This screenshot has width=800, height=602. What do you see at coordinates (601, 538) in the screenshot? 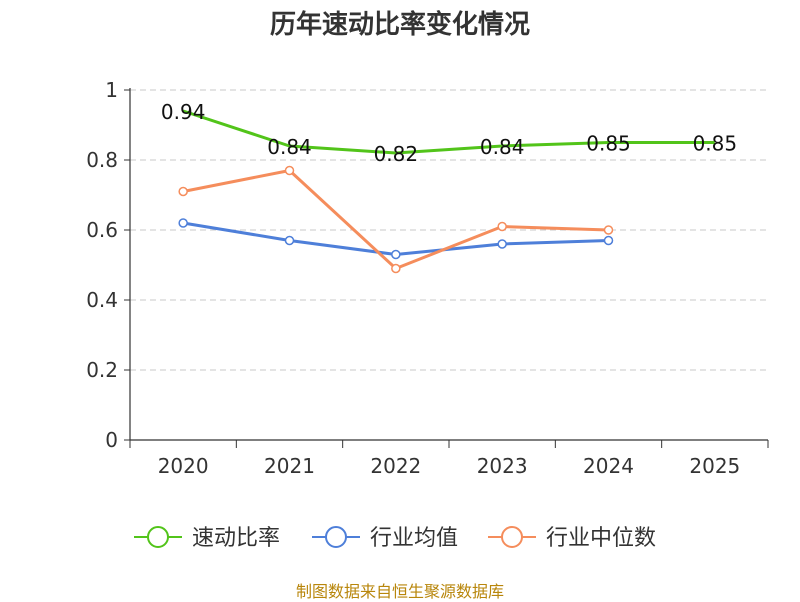
I see `legend-label: 行业中位数` at bounding box center [601, 538].